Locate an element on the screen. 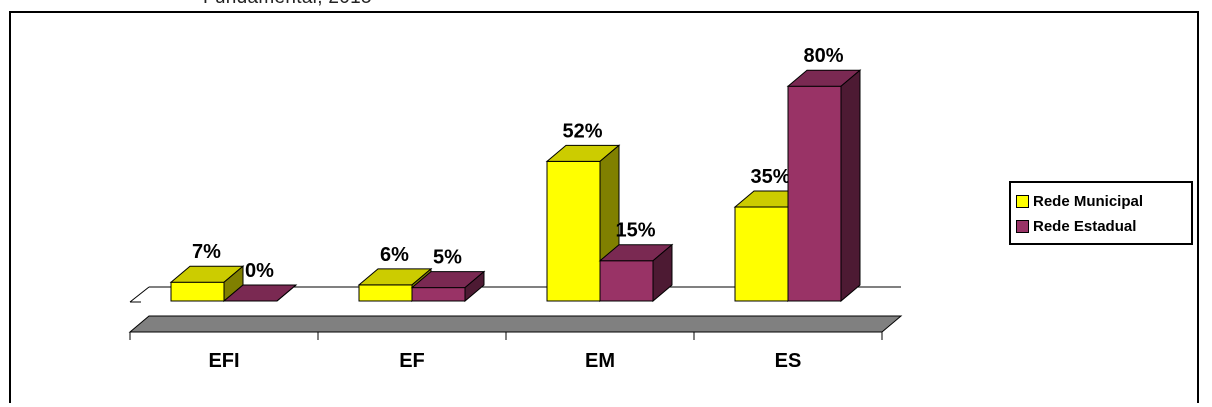 The height and width of the screenshot is (407, 1212). value-label: 6% is located at coordinates (394, 255).